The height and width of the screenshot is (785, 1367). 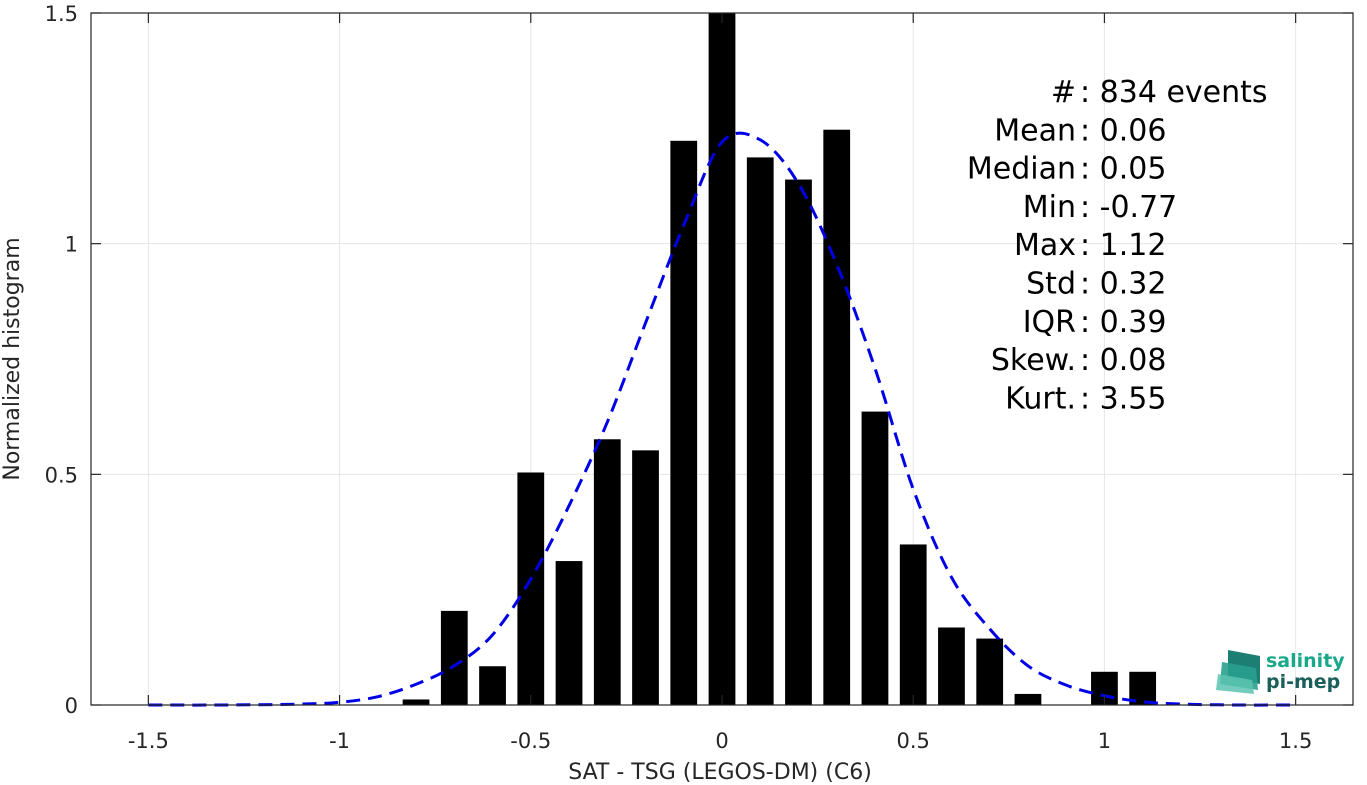 What do you see at coordinates (720, 772) in the screenshot?
I see `x-axis-label: SAT - TSG (LEGOS-DM) (C6)` at bounding box center [720, 772].